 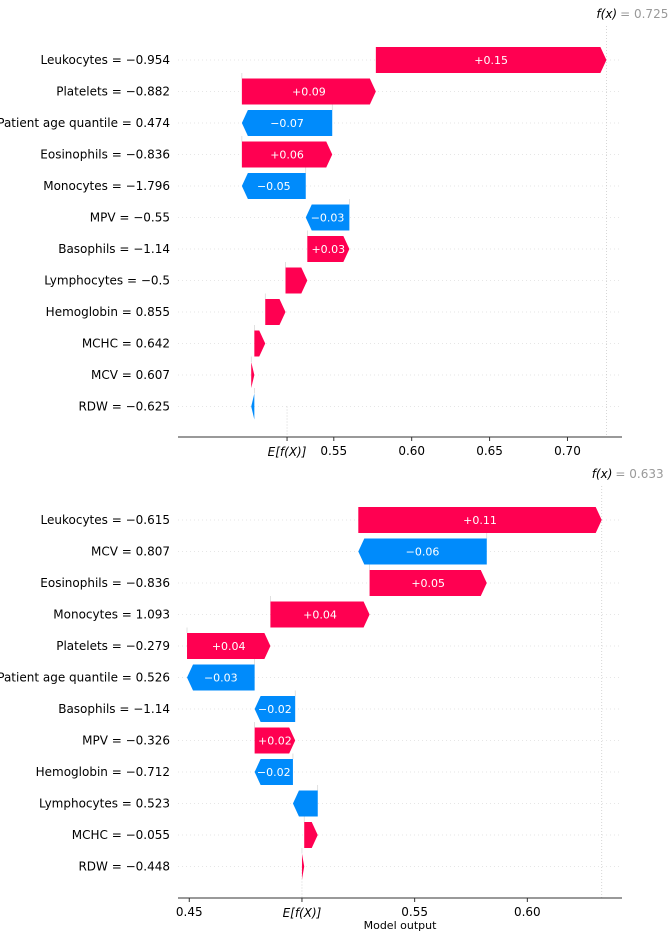 What do you see at coordinates (489, 451) in the screenshot?
I see `x-tick-label: 0.65` at bounding box center [489, 451].